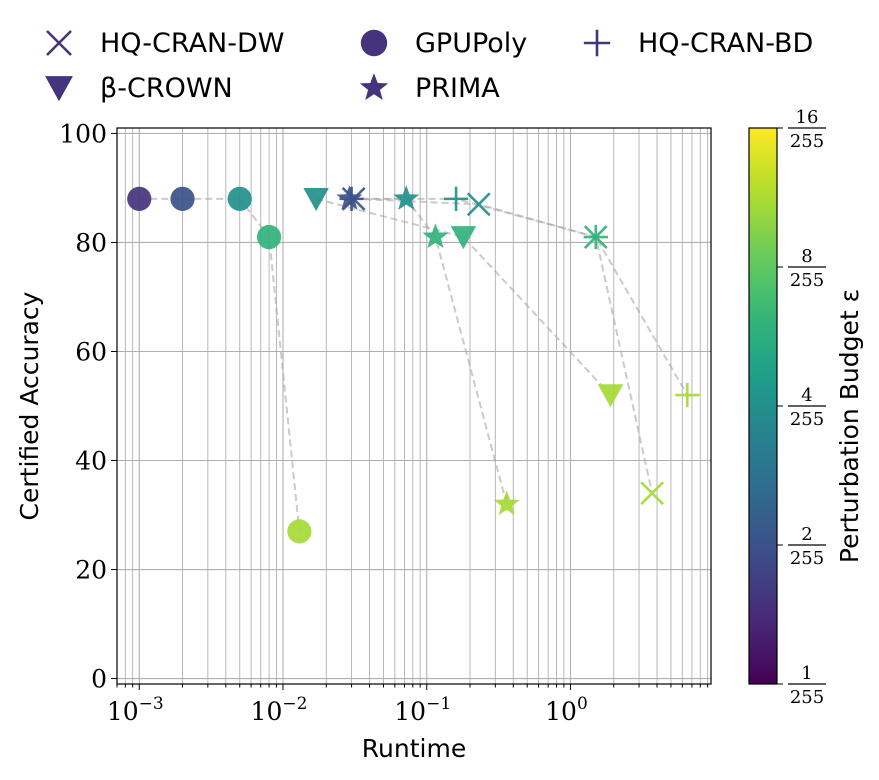 This screenshot has height=780, width=879. I want to click on legend-item: HQ-CRAN-BD, so click(698, 43).